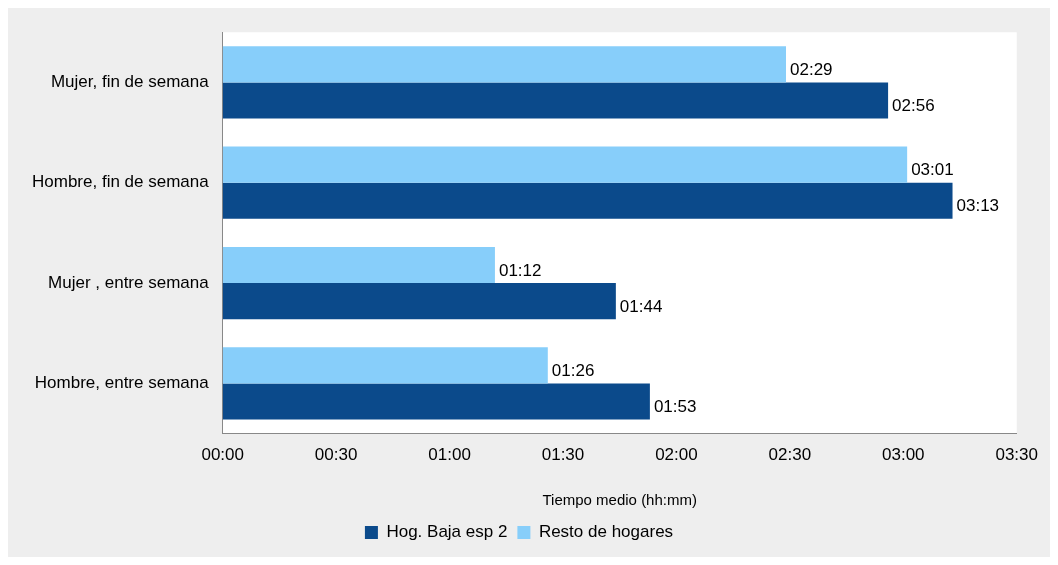 The height and width of the screenshot is (565, 1058). Describe the element at coordinates (619, 500) in the screenshot. I see `x-axis-title: Tiempo medio (hh:mm)` at that location.